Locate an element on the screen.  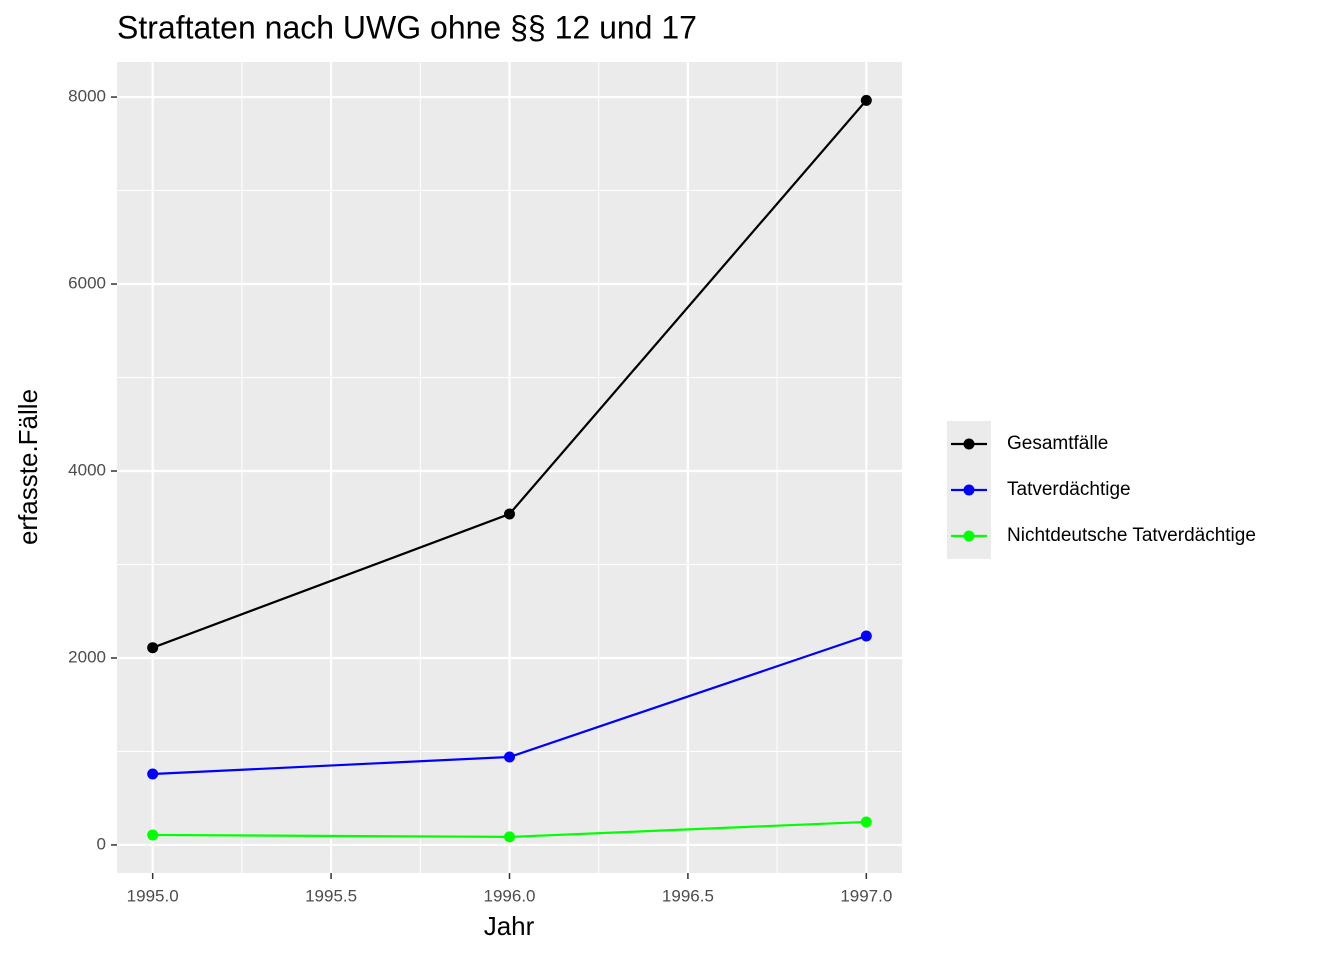
x-tick-label: 1996.5 is located at coordinates (688, 895).